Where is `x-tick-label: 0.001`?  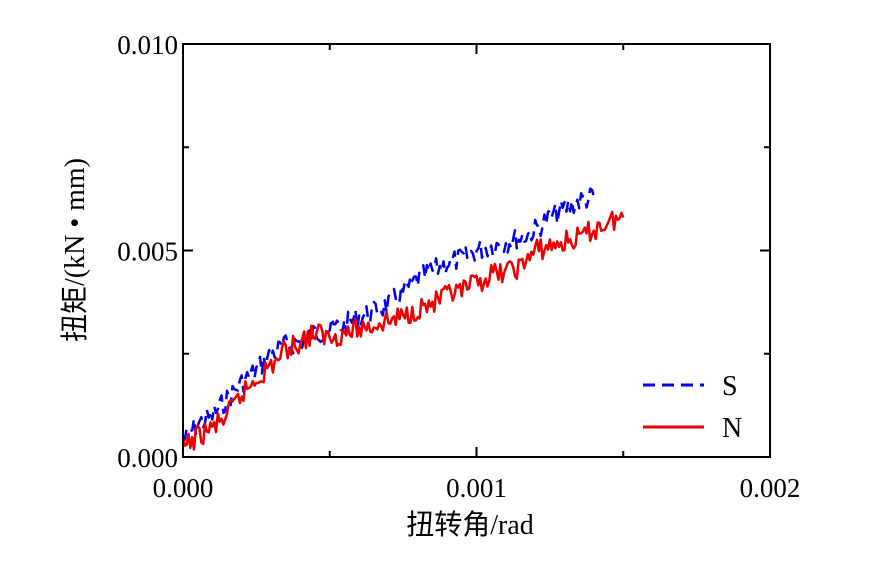
x-tick-label: 0.001 is located at coordinates (476, 488).